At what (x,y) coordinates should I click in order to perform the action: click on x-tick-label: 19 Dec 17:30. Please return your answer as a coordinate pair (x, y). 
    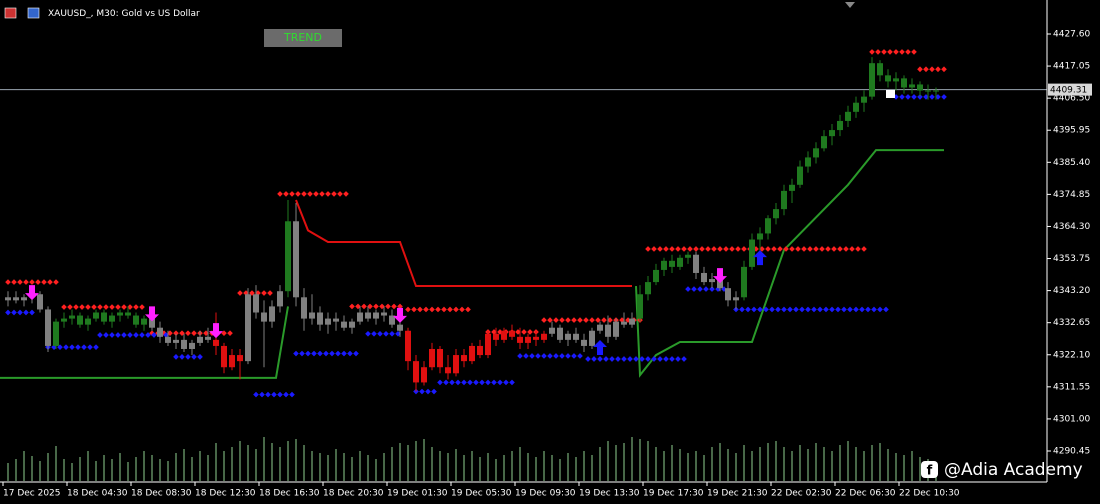
    Looking at the image, I should click on (673, 494).